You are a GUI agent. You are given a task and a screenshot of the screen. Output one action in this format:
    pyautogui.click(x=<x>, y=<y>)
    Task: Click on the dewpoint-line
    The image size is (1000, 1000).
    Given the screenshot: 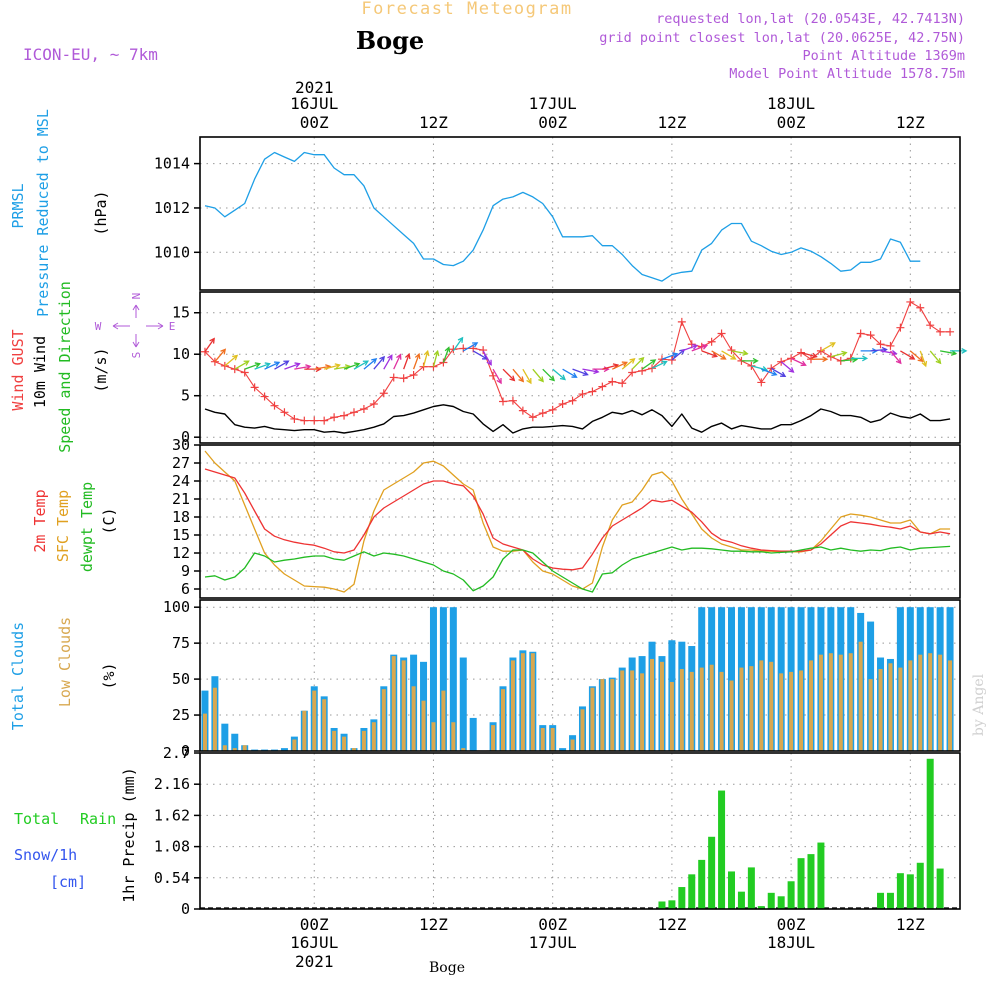 What is the action you would take?
    pyautogui.click(x=577, y=569)
    